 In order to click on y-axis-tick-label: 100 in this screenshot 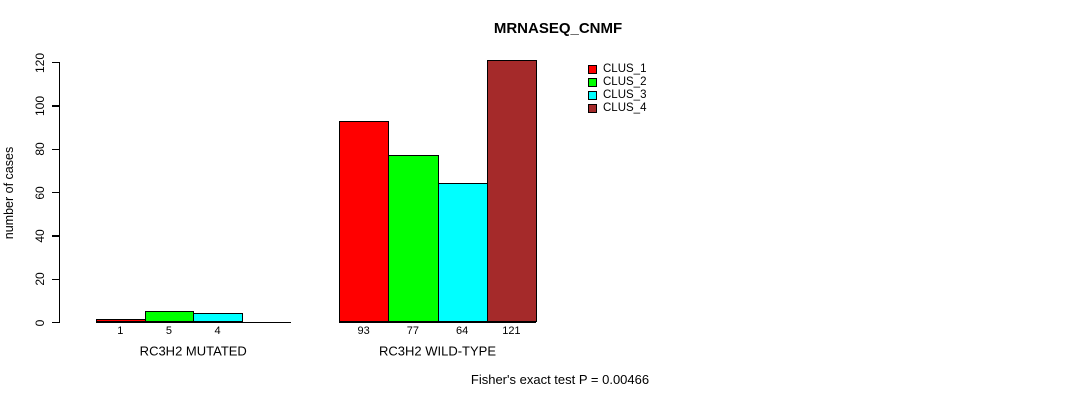, I will do `click(40, 105)`.